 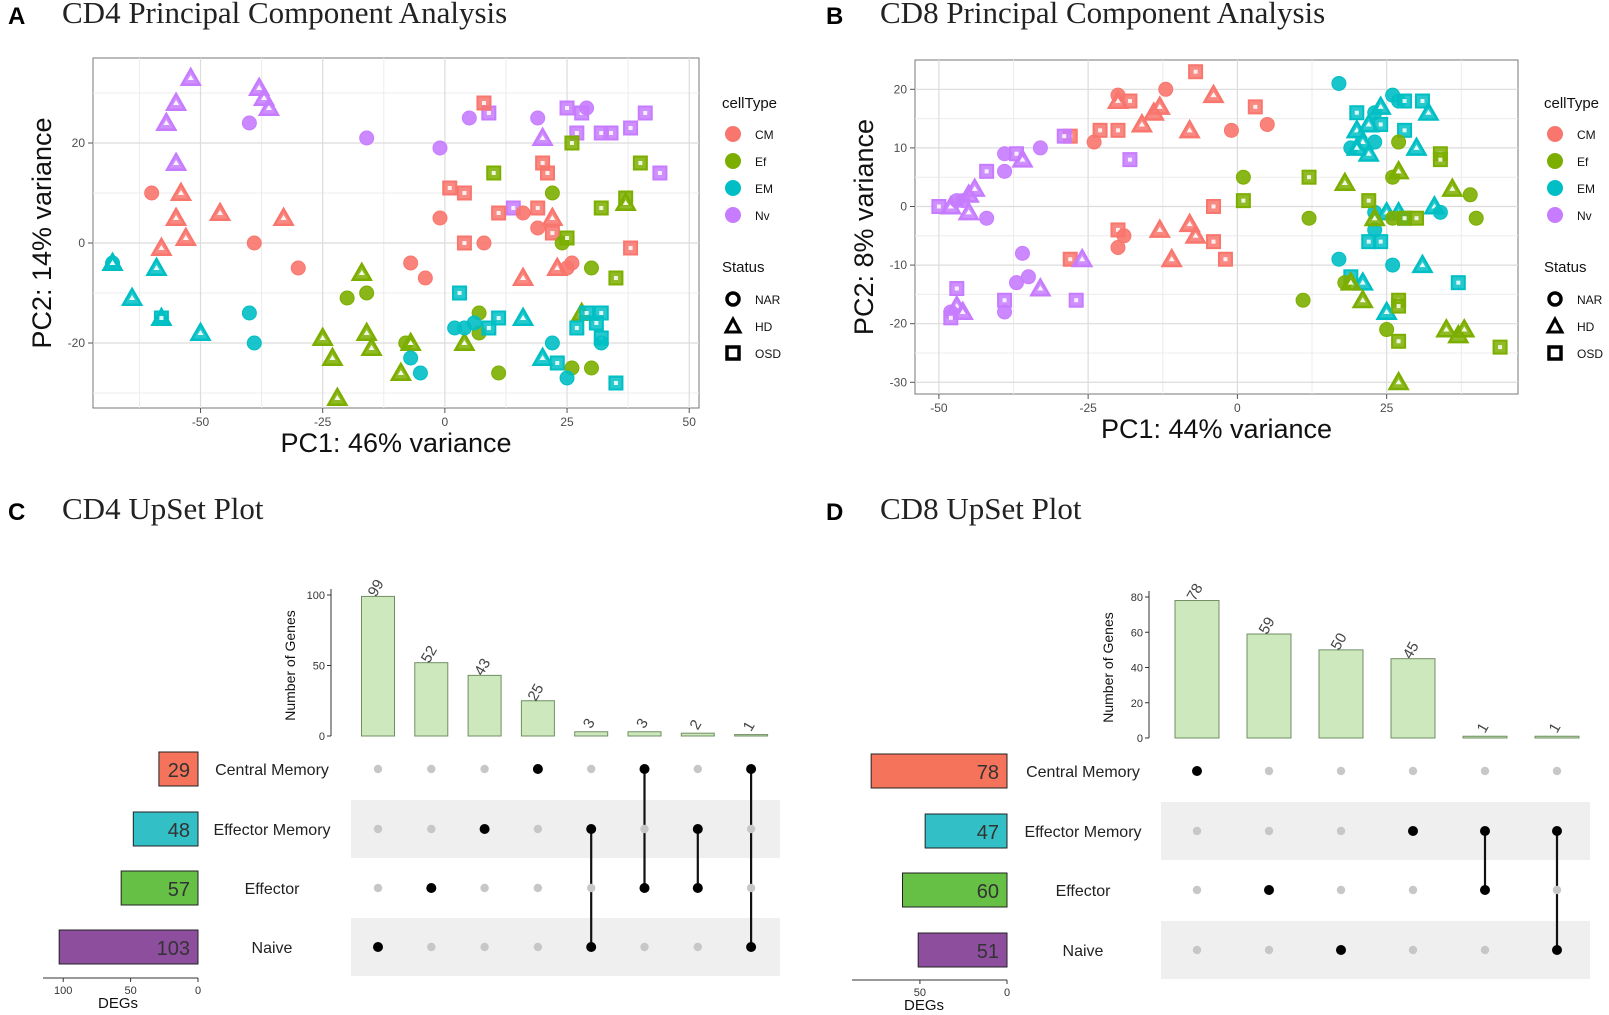 What do you see at coordinates (834, 512) in the screenshot?
I see `panel-letter-D: D` at bounding box center [834, 512].